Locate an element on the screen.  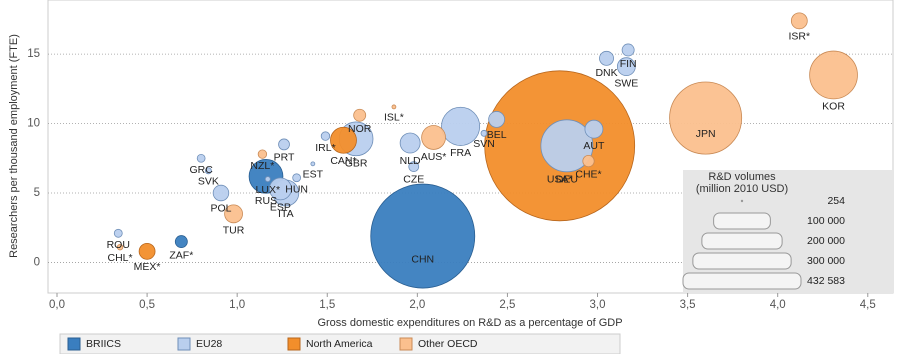
size-legend-label: 432 583 is located at coordinates (826, 281).